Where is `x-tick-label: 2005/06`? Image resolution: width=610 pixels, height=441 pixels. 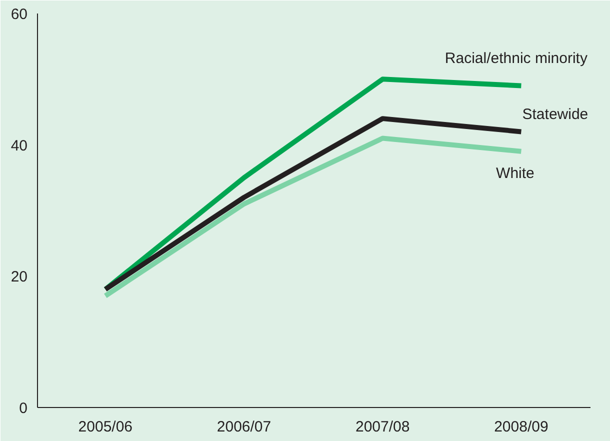
x-tick-label: 2005/06 is located at coordinates (105, 427).